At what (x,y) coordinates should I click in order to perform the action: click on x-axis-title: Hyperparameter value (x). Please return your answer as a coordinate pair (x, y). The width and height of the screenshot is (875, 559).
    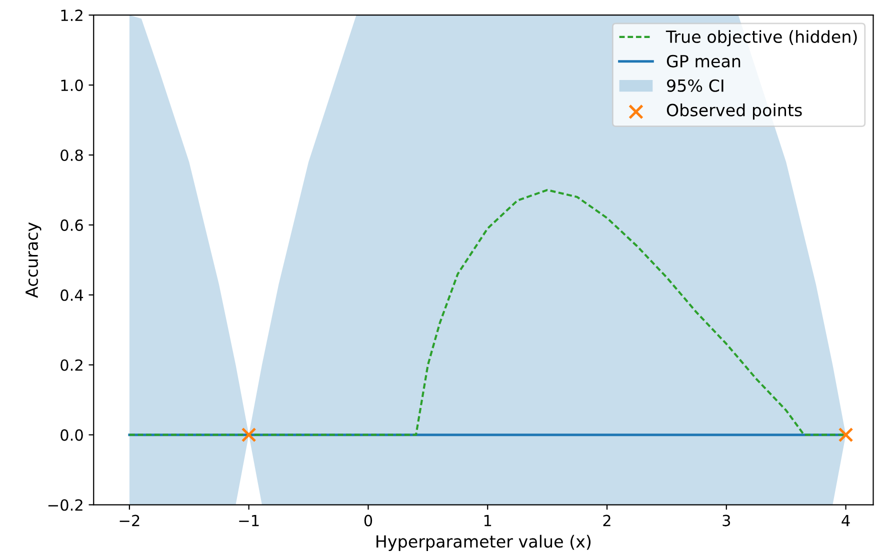
    Looking at the image, I should click on (483, 542).